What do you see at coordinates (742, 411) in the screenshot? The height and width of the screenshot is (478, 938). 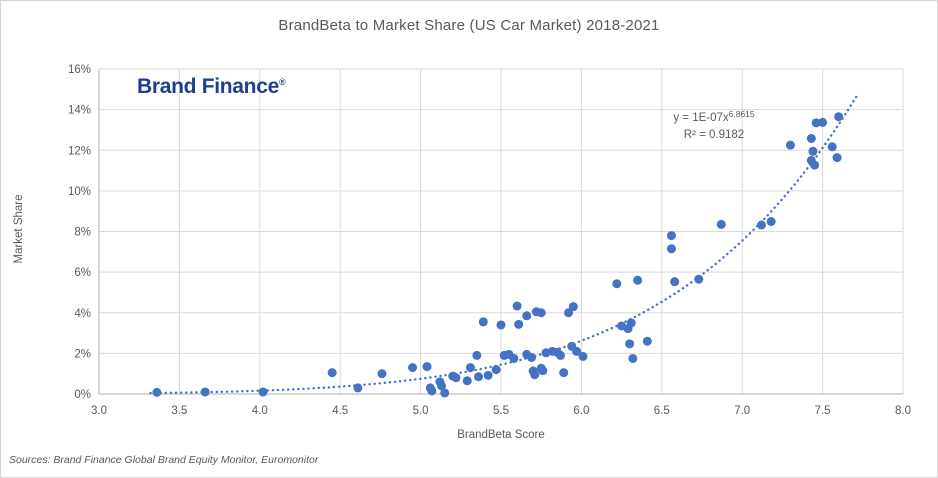 I see `x-tick-label: 7.0` at bounding box center [742, 411].